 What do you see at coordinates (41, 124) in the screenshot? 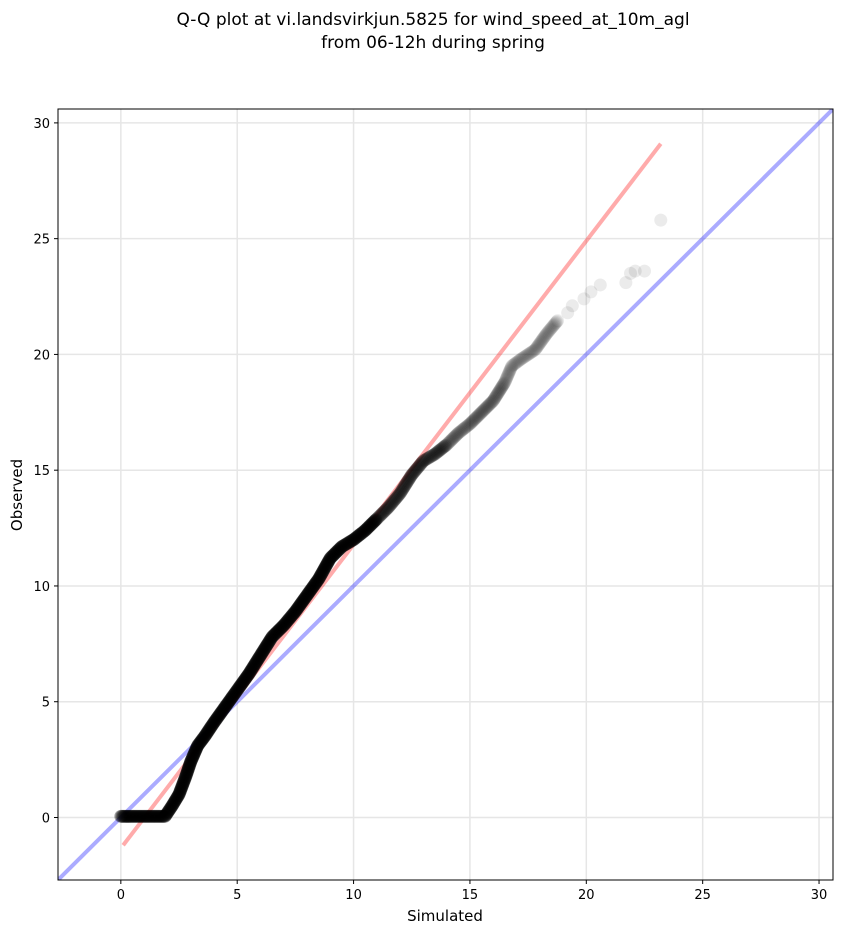
I see `y-tick-label: 30` at bounding box center [41, 124].